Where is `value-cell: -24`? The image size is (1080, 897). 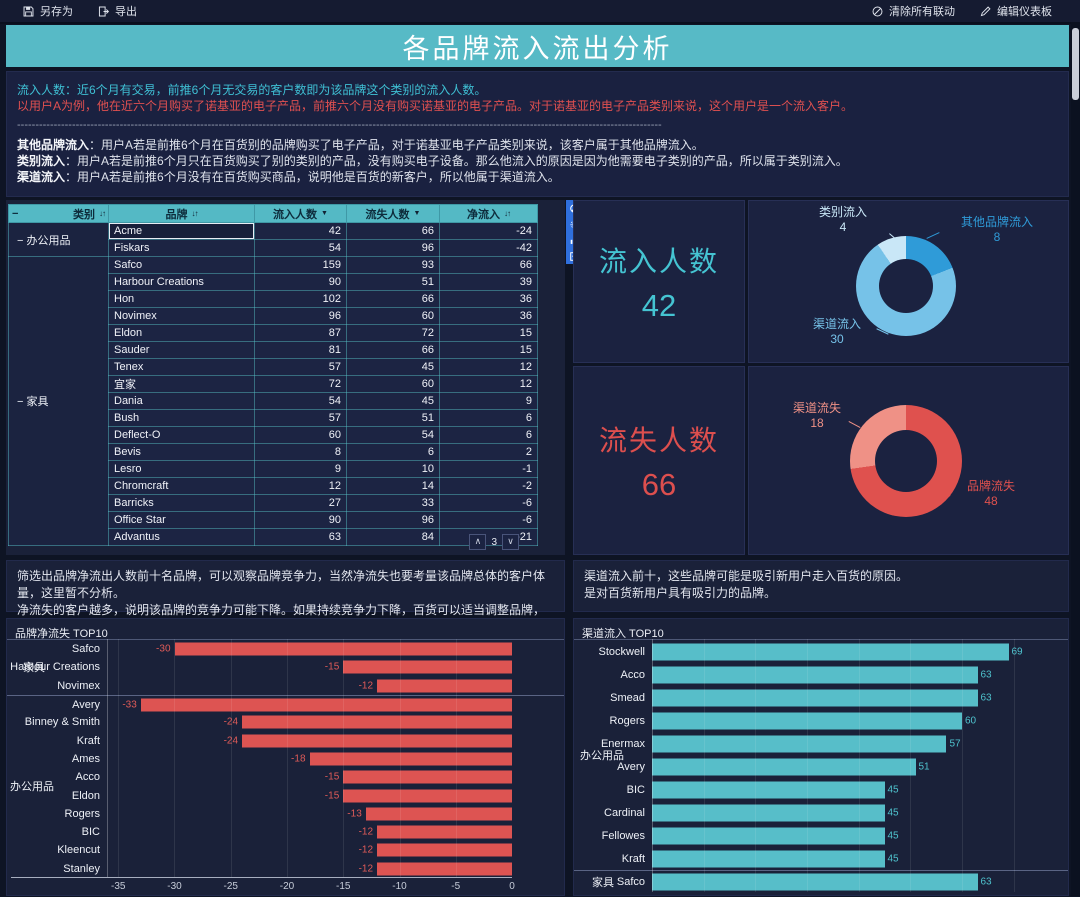 value-cell: -24 is located at coordinates (488, 231).